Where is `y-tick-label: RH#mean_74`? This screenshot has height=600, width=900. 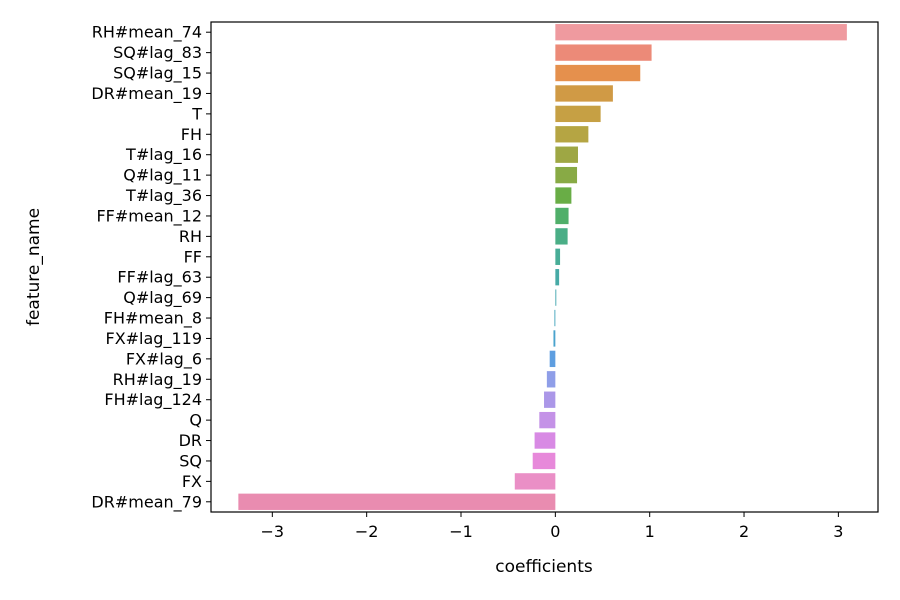
y-tick-label: RH#mean_74 is located at coordinates (147, 33).